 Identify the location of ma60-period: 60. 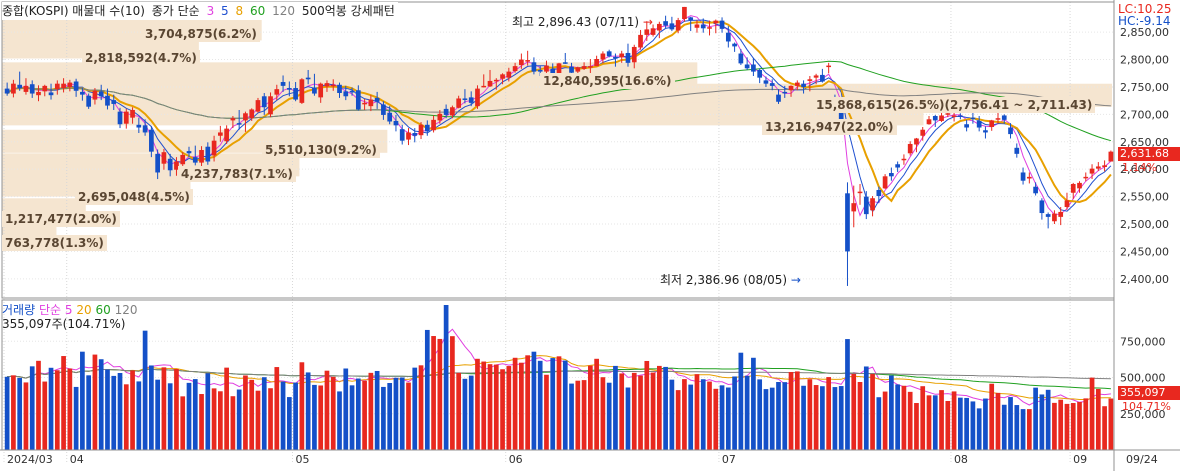
(257, 11).